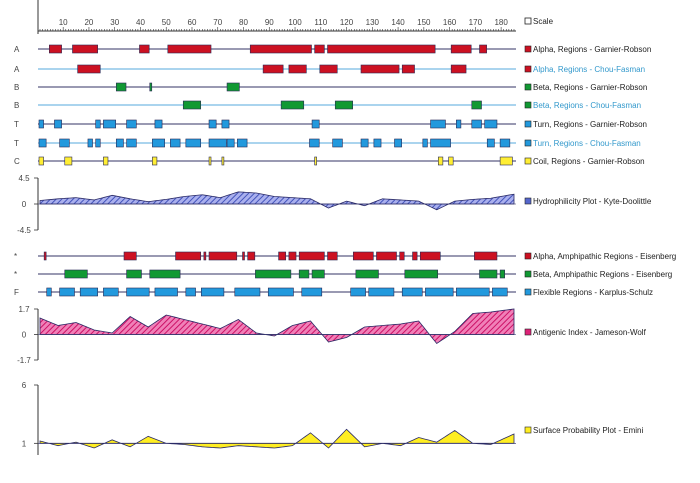  I want to click on plot-y-tick-label: 0, so click(24, 204).